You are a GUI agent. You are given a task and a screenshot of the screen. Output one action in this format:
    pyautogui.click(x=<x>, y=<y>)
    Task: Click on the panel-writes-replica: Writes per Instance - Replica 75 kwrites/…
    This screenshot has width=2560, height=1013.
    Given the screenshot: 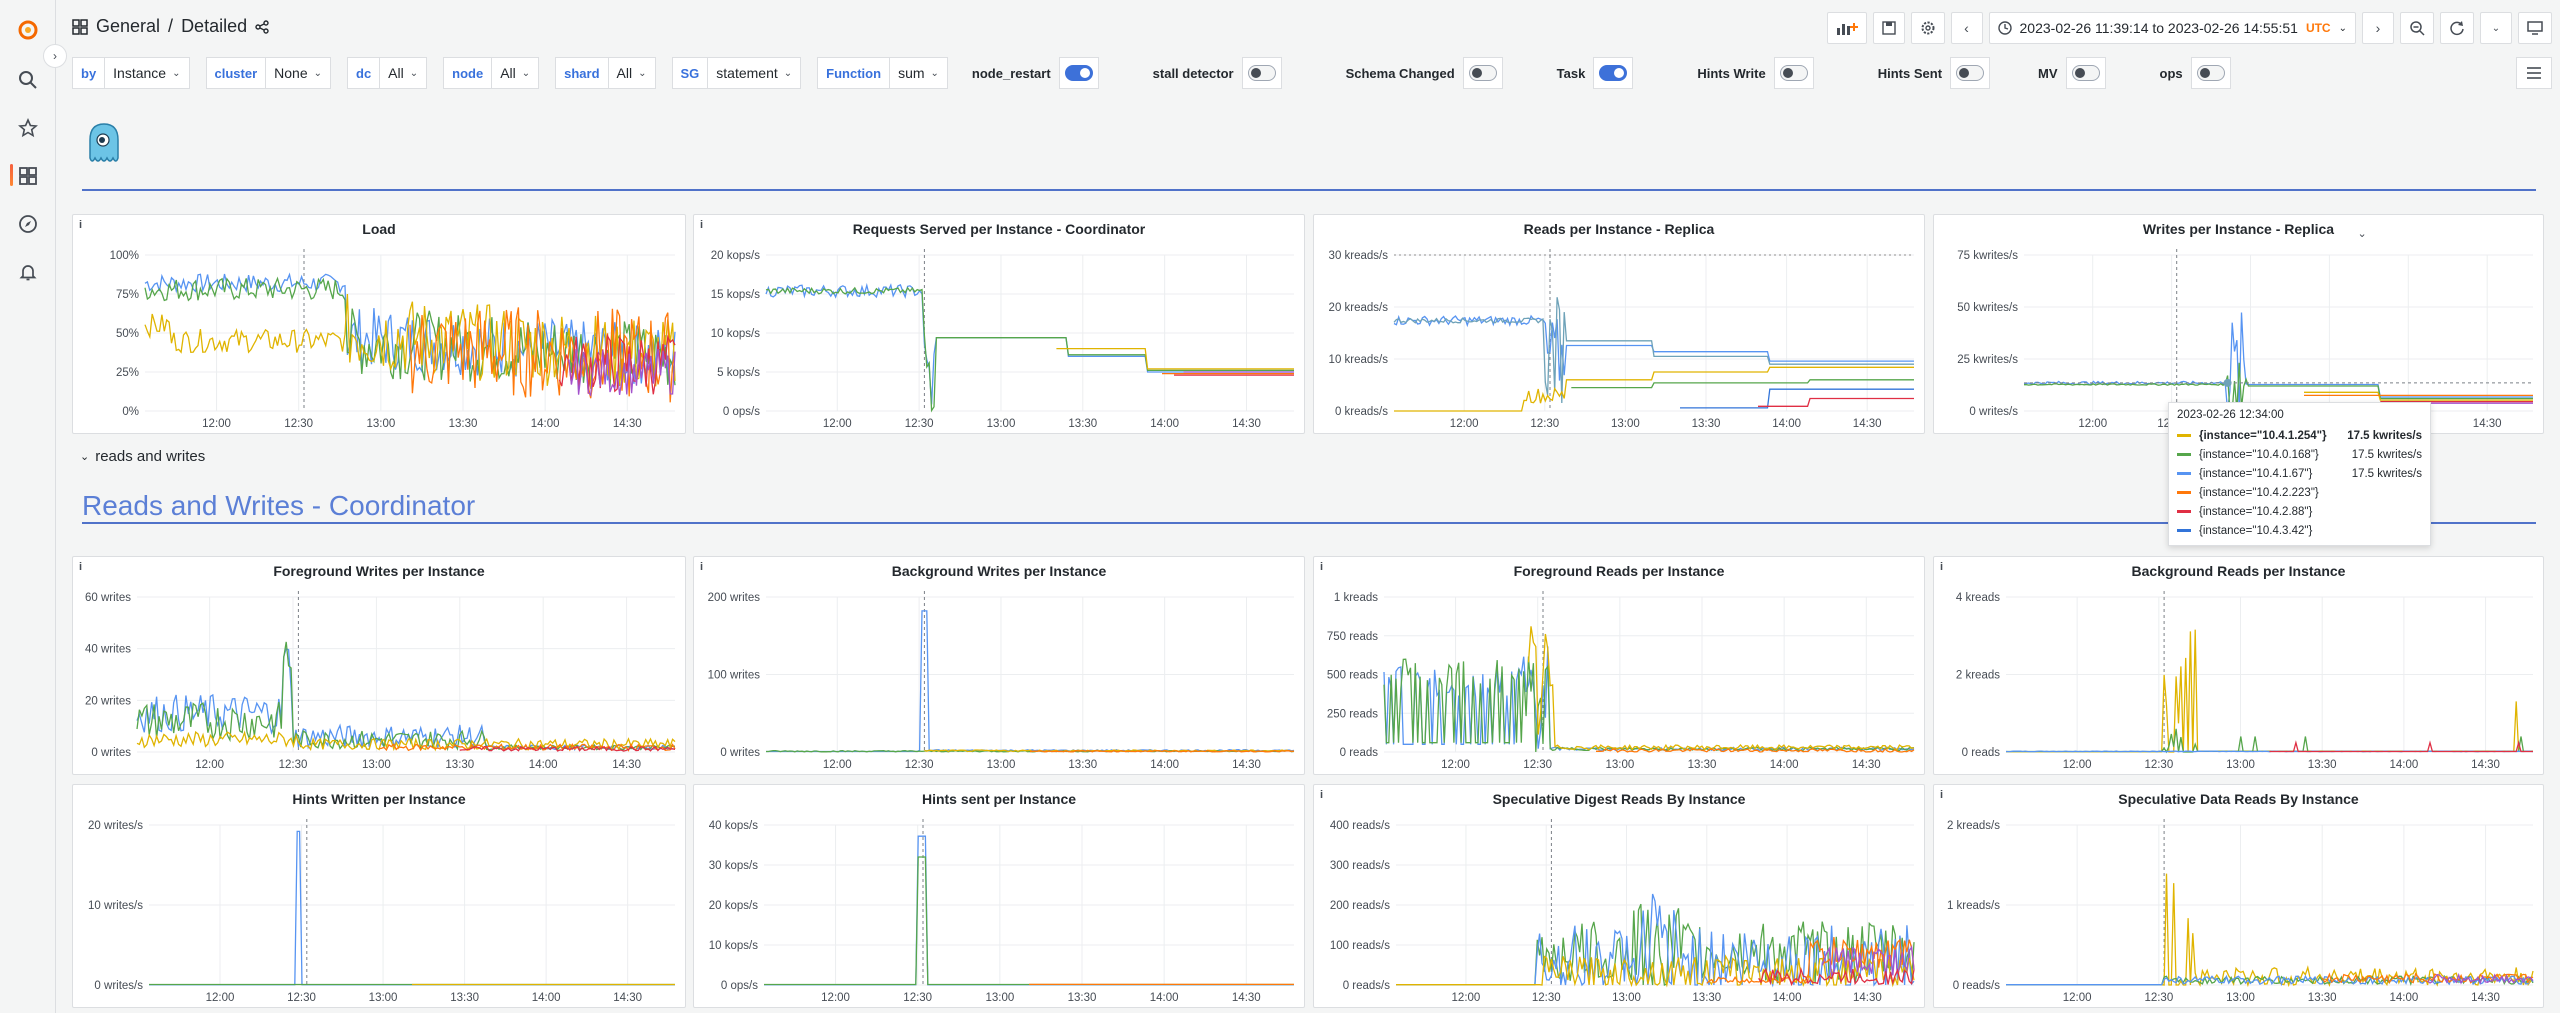 What is the action you would take?
    pyautogui.click(x=2238, y=324)
    